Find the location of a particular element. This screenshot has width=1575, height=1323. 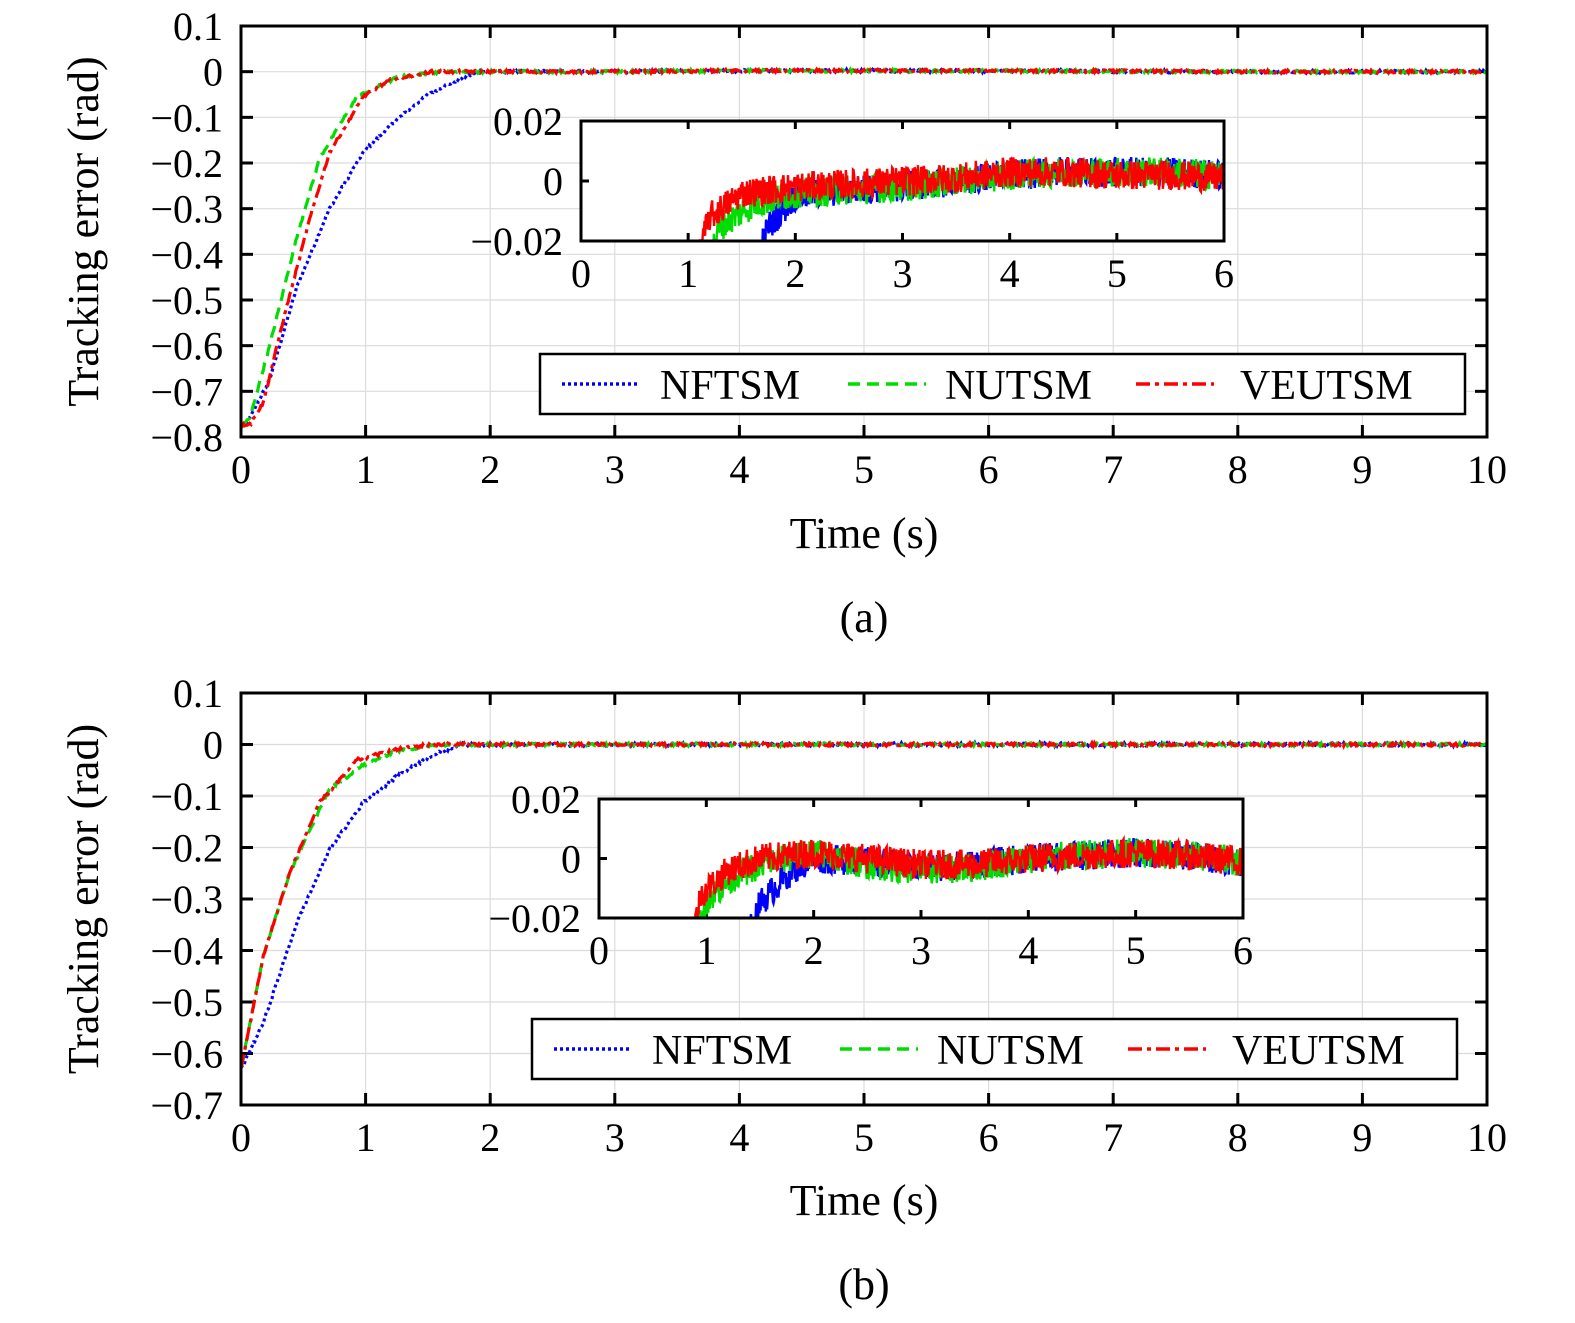

panel-label: (b) is located at coordinates (863, 1284).